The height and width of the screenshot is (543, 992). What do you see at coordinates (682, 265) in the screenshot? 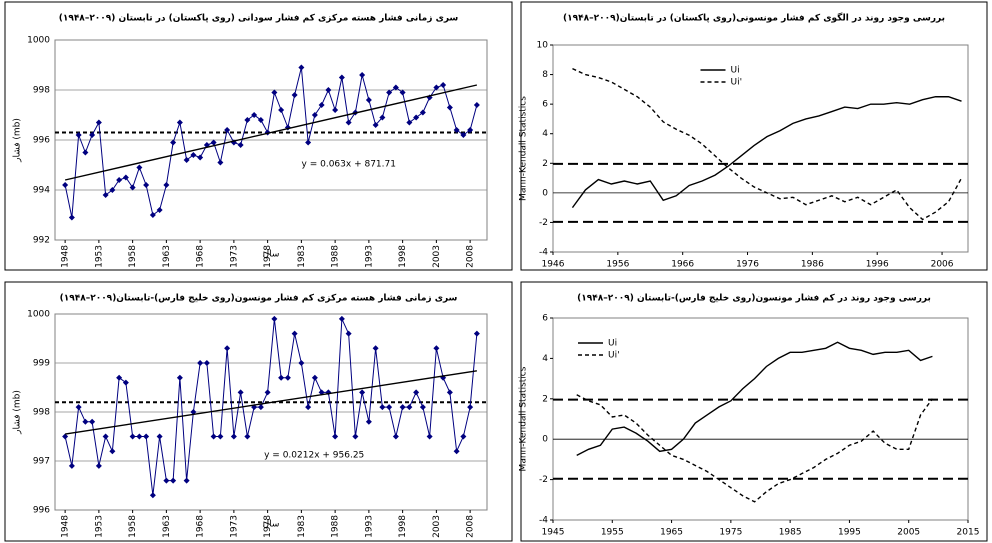
I see `x-tick-label: 1966` at bounding box center [682, 265].